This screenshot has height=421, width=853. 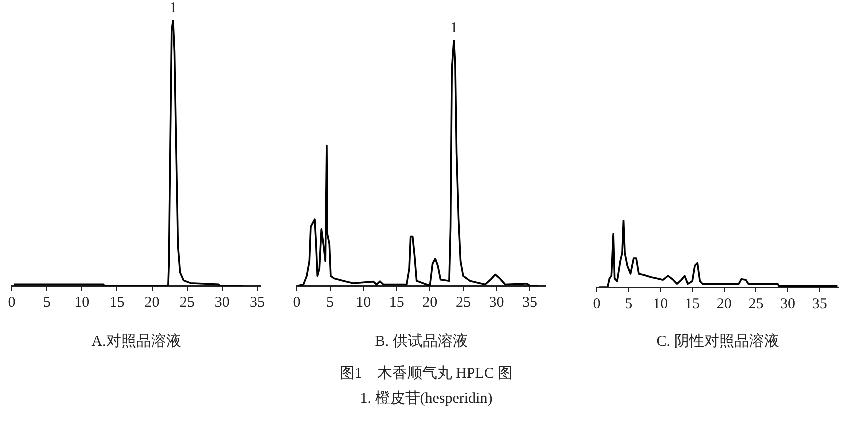 What do you see at coordinates (426, 399) in the screenshot?
I see `text: 1. 橙皮苷(hesperidin)` at bounding box center [426, 399].